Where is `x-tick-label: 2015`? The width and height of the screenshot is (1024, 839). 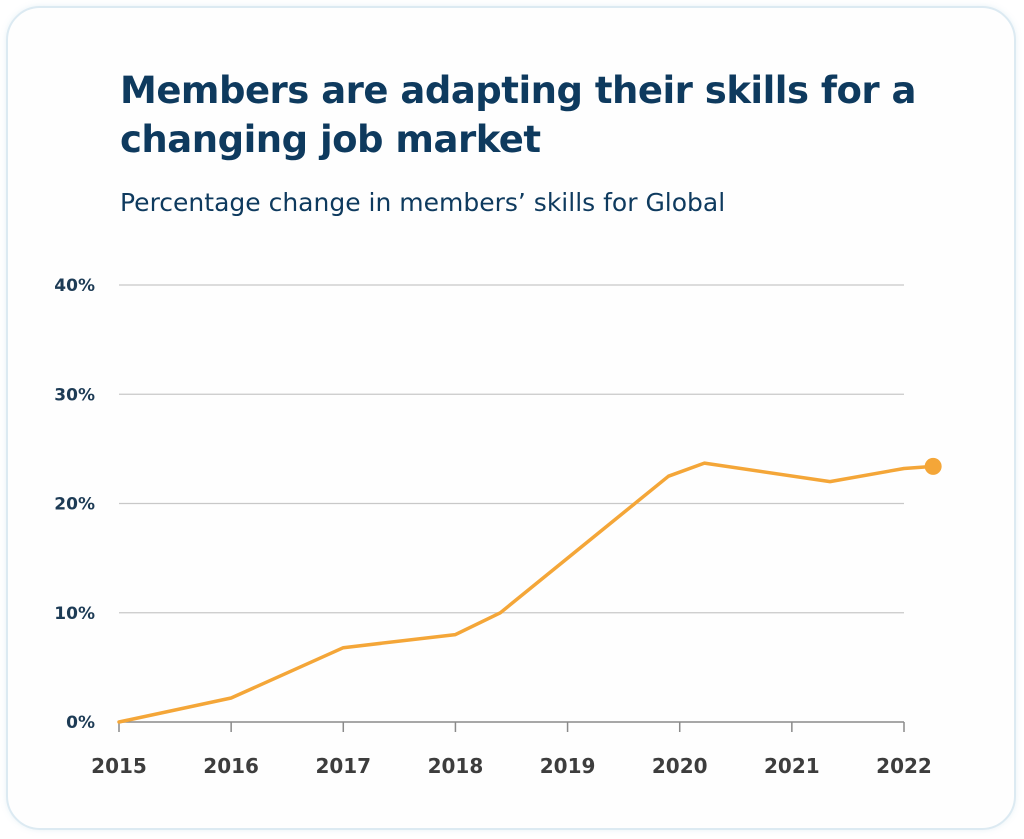 x-tick-label: 2015 is located at coordinates (119, 766).